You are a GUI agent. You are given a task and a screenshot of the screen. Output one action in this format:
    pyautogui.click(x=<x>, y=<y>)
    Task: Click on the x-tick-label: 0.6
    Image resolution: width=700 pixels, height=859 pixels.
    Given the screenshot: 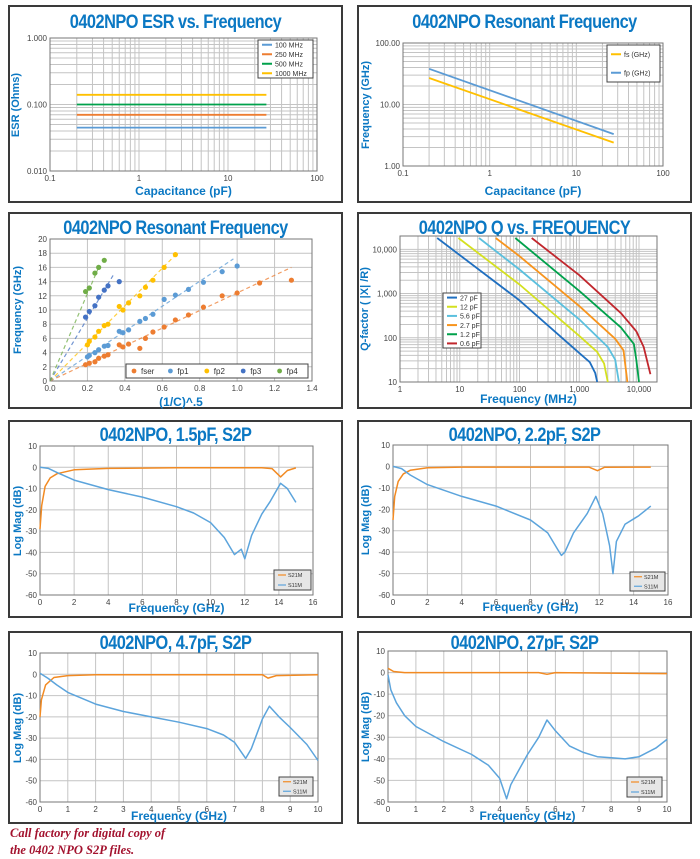 What is the action you would take?
    pyautogui.click(x=163, y=388)
    